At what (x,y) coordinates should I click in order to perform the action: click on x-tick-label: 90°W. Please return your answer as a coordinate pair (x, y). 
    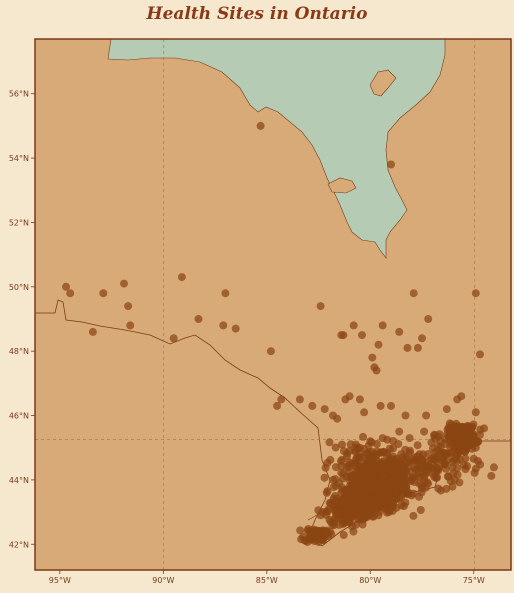
    Looking at the image, I should click on (163, 580).